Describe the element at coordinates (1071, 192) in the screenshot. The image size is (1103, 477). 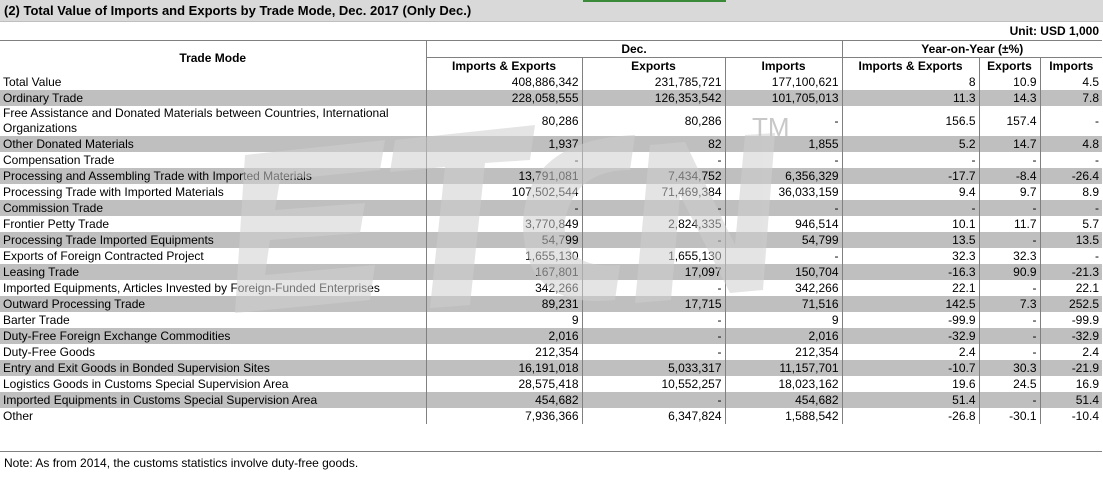
I see `value-cell-yim: 8.9` at that location.